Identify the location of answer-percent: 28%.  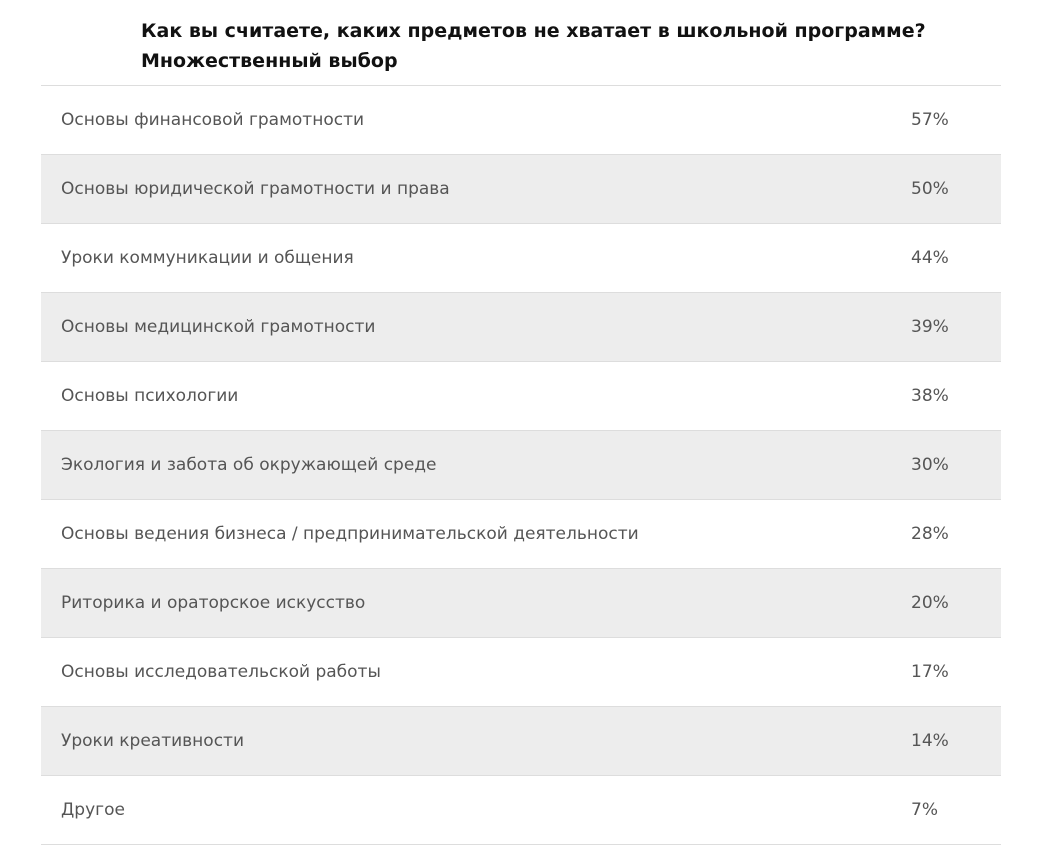
(930, 534).